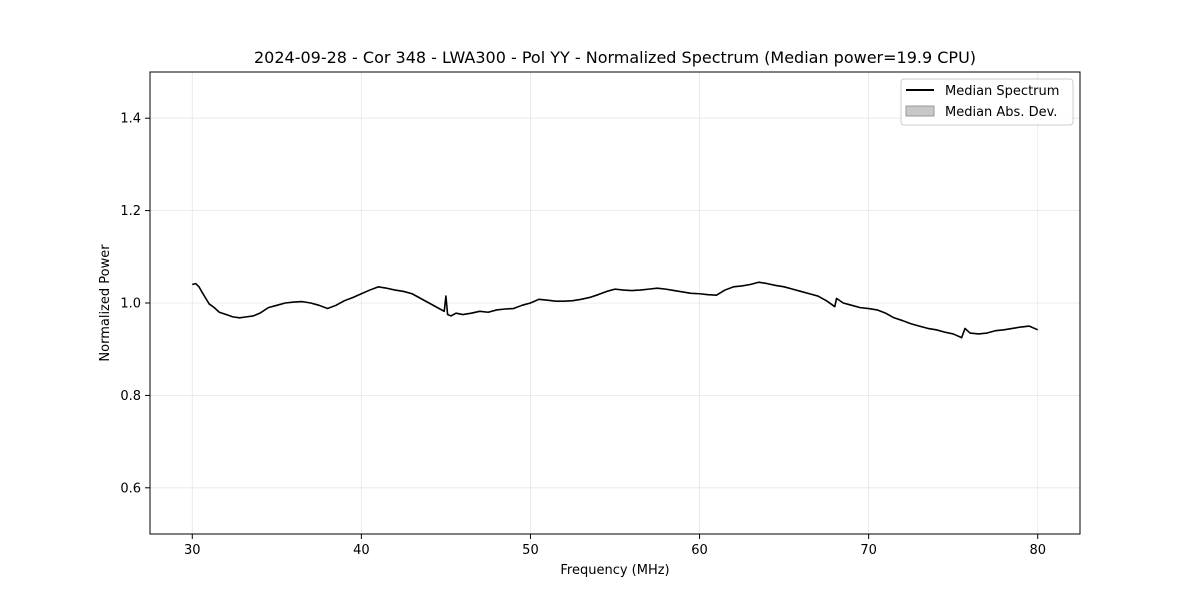 The image size is (1200, 600). I want to click on legend-label-median-abs-dev: Median Abs. Dev., so click(1001, 112).